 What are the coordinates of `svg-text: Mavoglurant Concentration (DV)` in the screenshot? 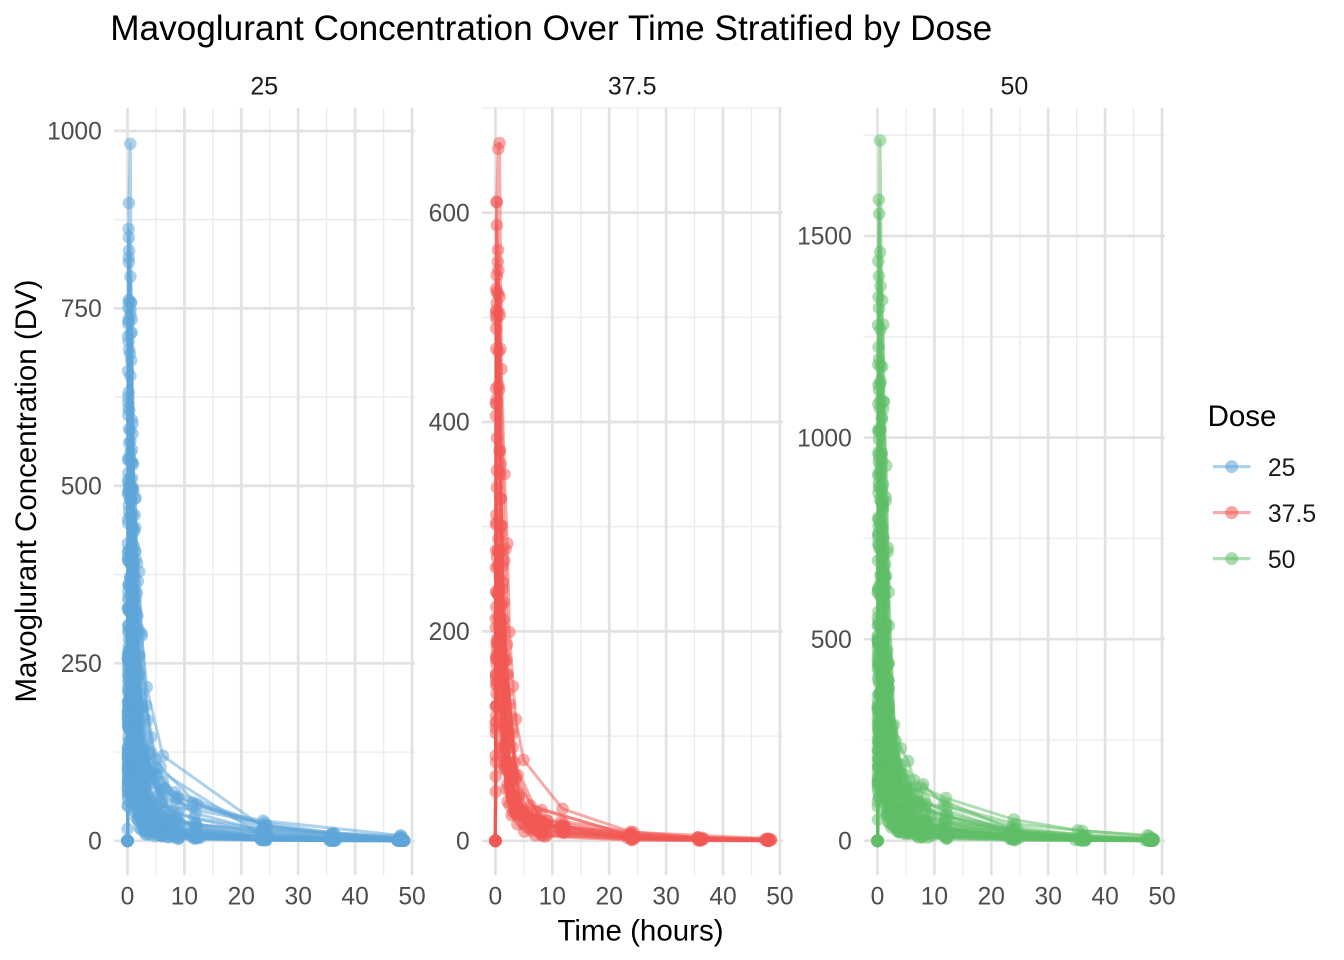 It's located at (26, 490).